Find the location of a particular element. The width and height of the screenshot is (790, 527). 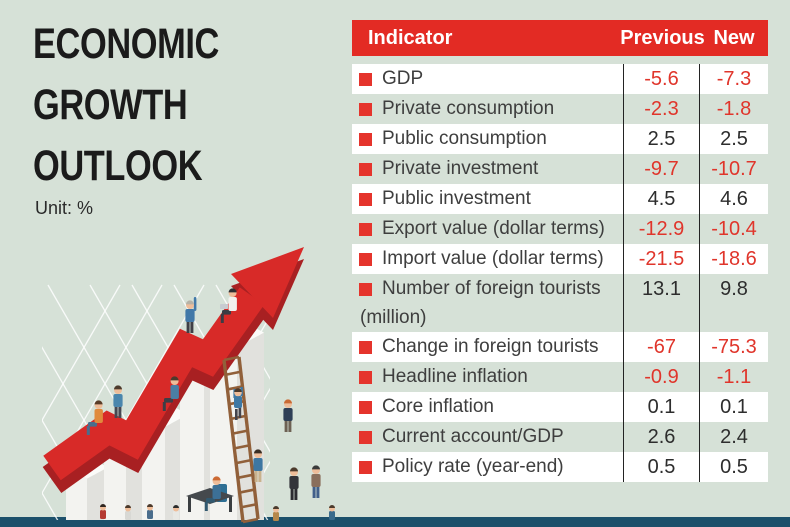

indicator-label: Number of foreign tourists is located at coordinates (491, 288).